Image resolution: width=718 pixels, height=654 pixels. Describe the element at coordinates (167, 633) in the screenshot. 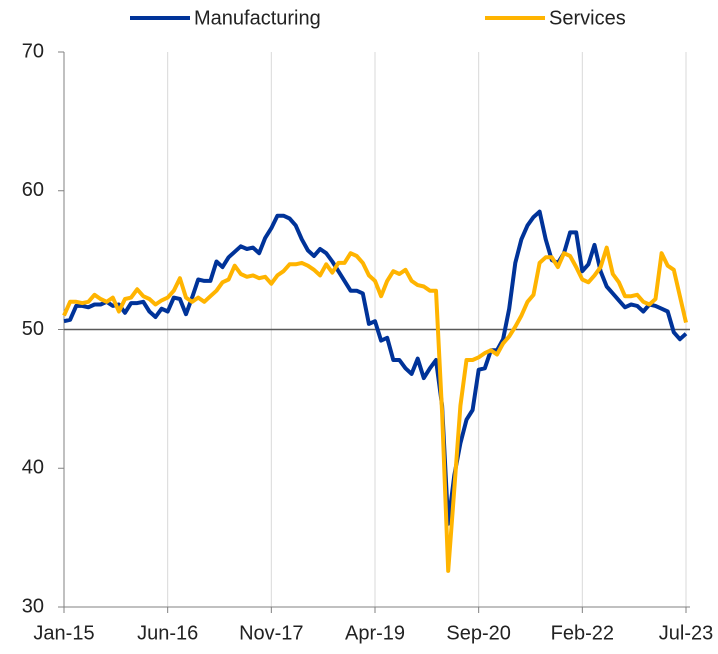

I see `x-tick-label: Jun-16` at that location.